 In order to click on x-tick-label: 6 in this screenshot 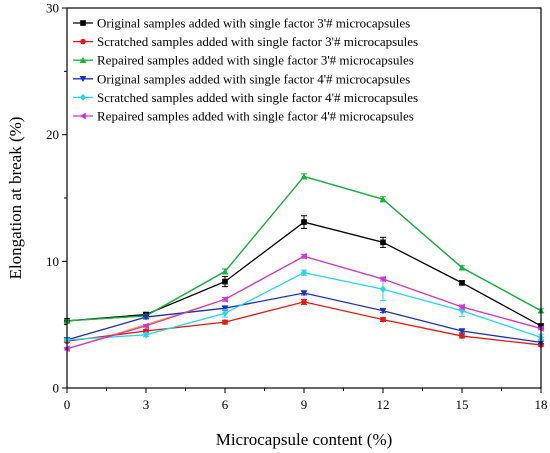, I will do `click(225, 404)`.